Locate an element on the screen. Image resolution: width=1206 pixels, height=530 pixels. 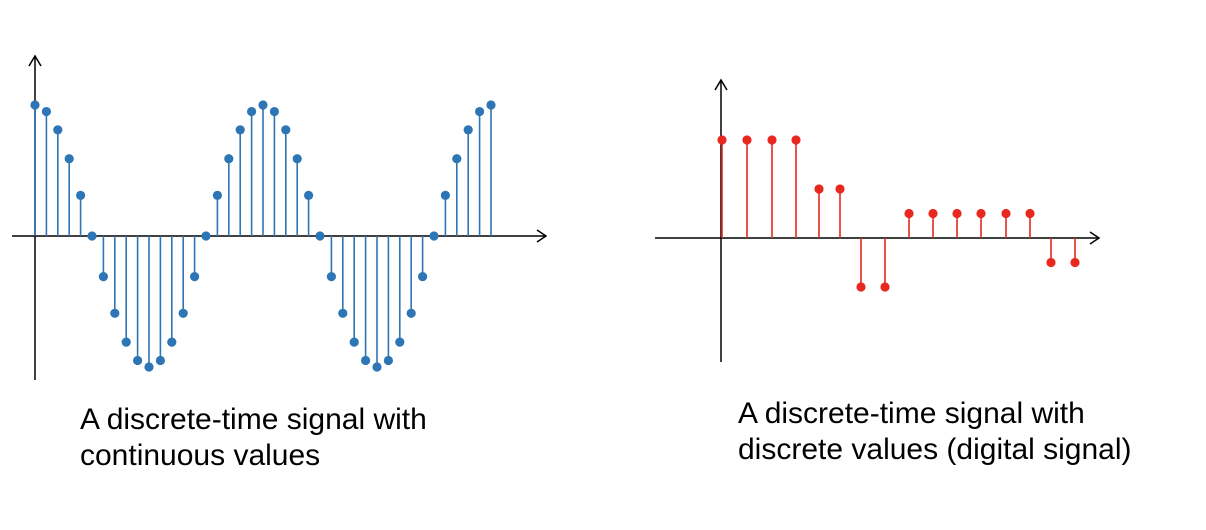
right-sample-2-marker is located at coordinates (772, 140).